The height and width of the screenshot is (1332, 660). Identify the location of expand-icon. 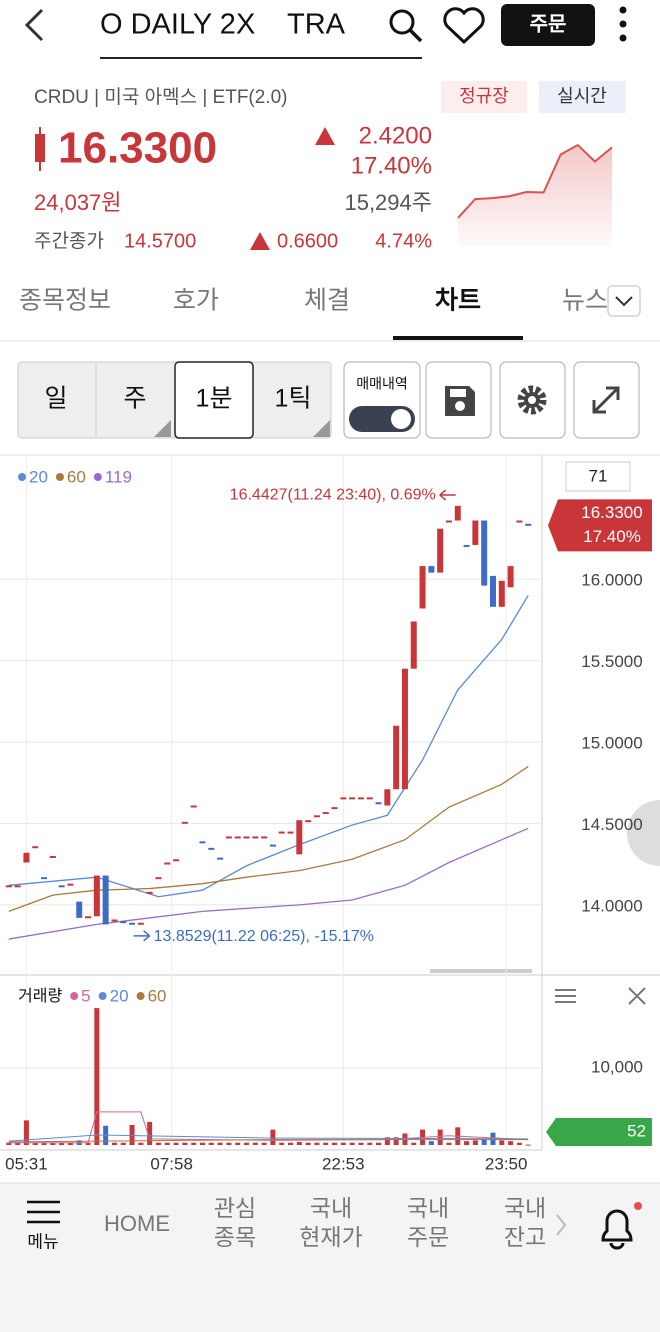
(606, 400).